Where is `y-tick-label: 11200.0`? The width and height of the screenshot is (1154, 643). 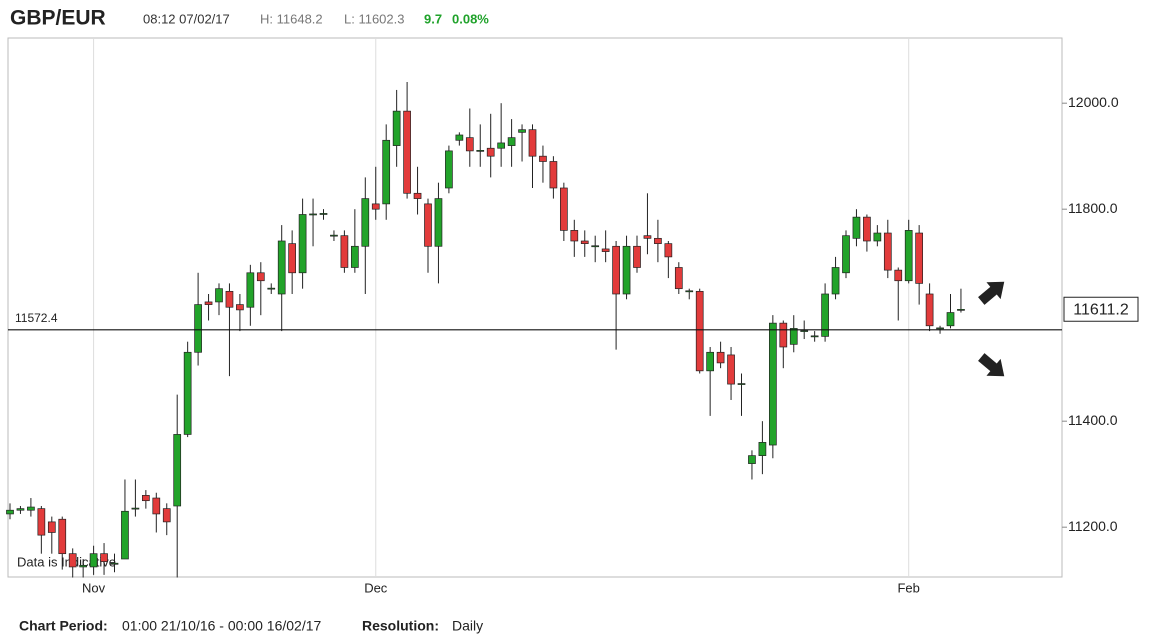 y-tick-label: 11200.0 is located at coordinates (1093, 526).